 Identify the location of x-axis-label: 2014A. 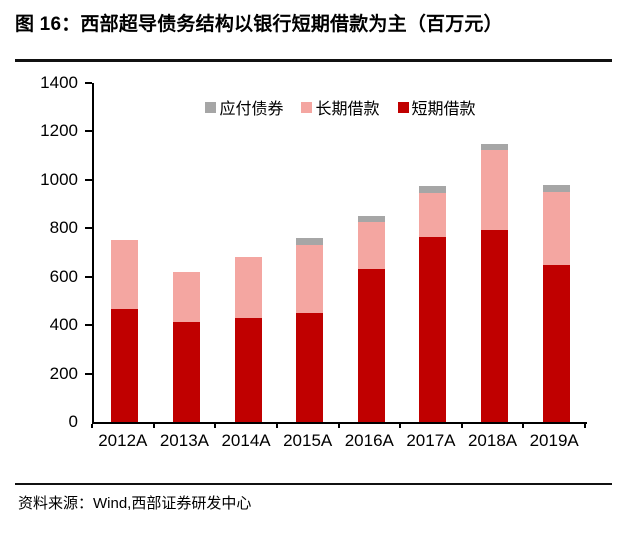
(246, 440).